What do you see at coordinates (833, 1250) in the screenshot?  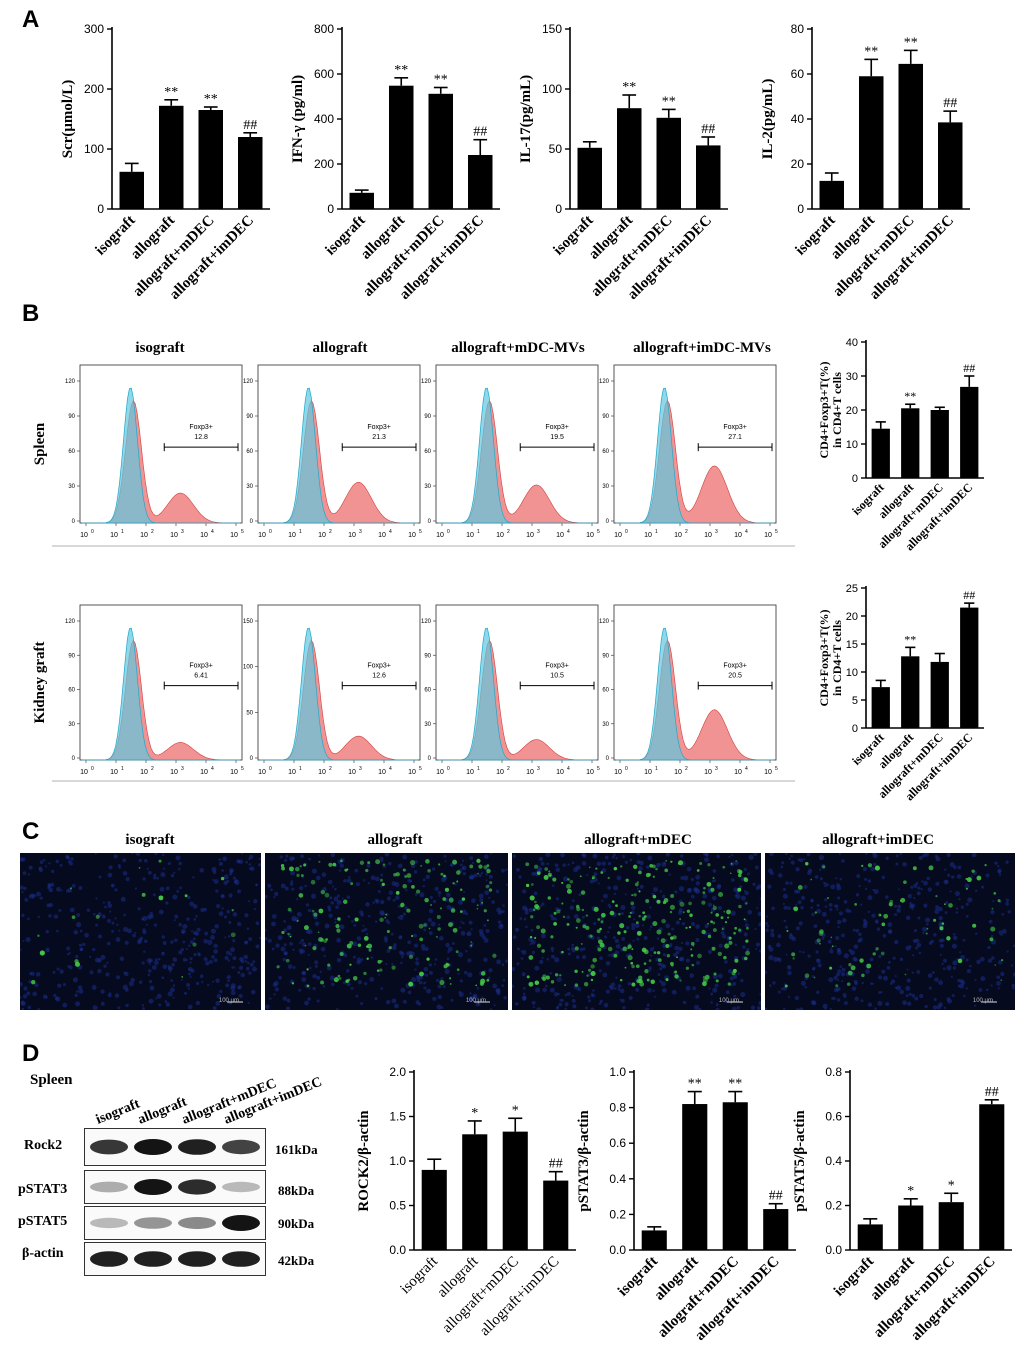 I see `y-tick-label: 0.0` at bounding box center [833, 1250].